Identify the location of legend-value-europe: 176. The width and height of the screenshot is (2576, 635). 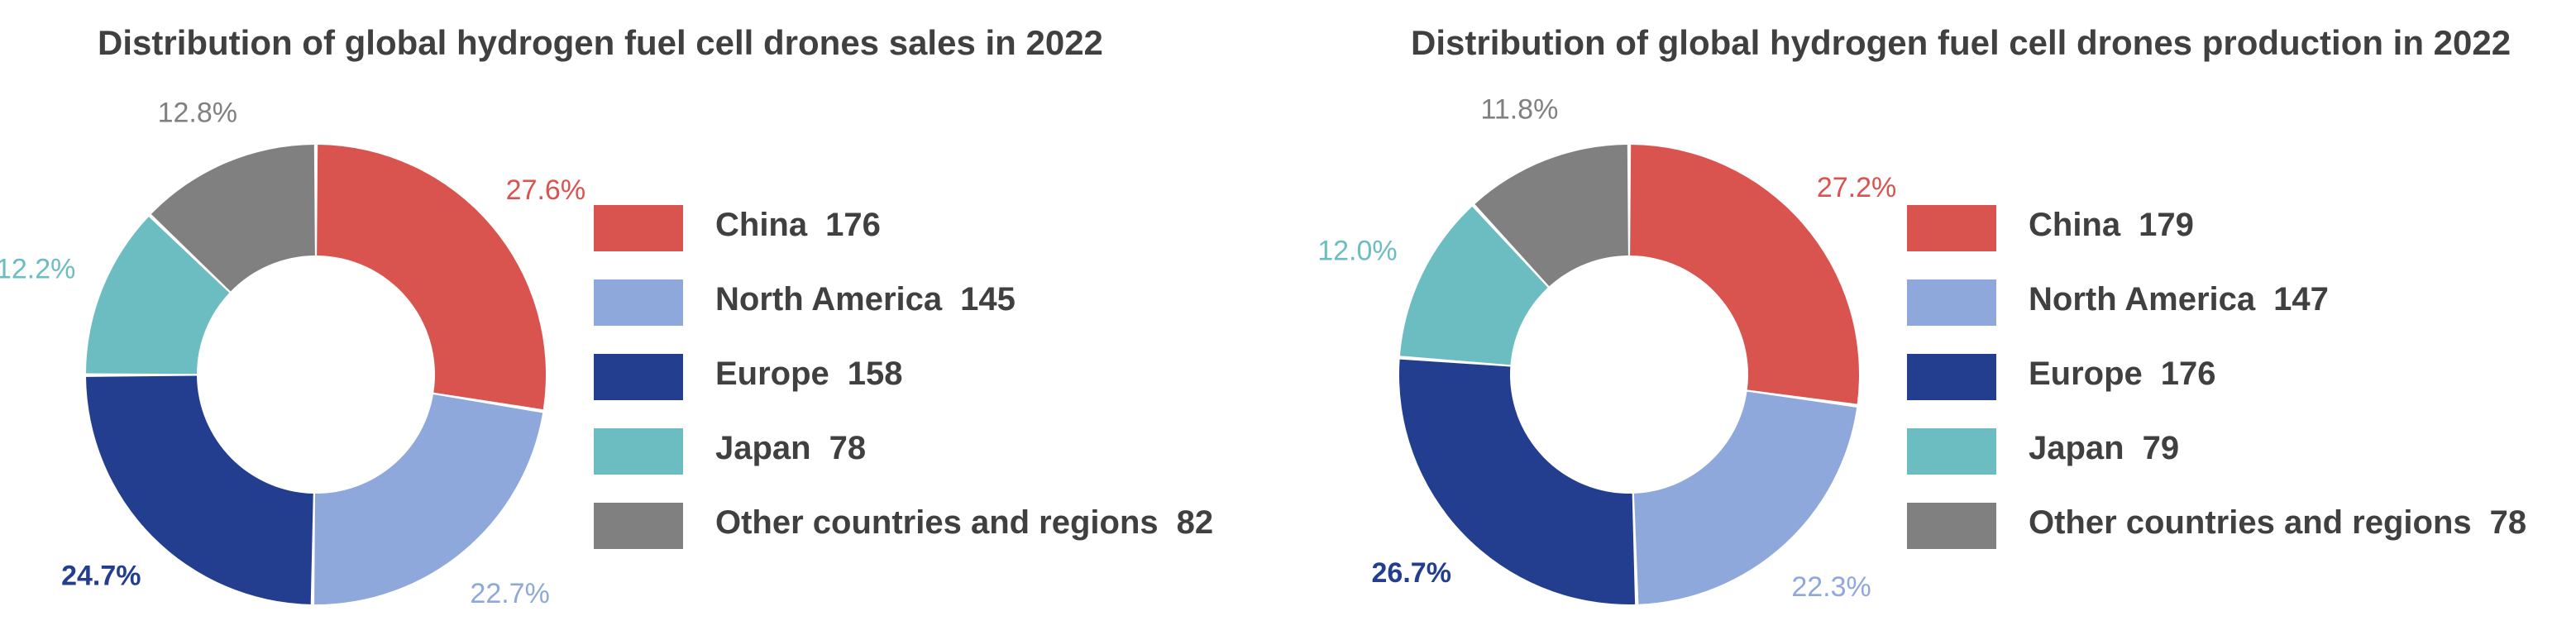
(2188, 374).